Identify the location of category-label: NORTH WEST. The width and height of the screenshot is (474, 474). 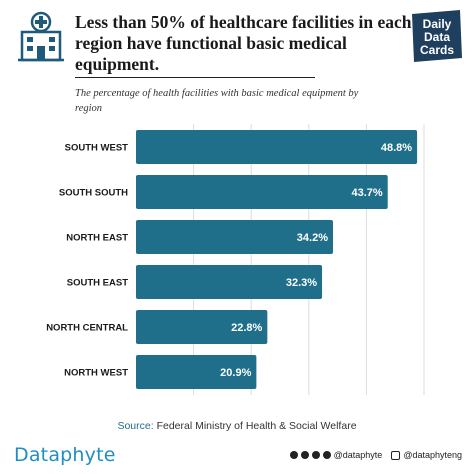
(96, 373).